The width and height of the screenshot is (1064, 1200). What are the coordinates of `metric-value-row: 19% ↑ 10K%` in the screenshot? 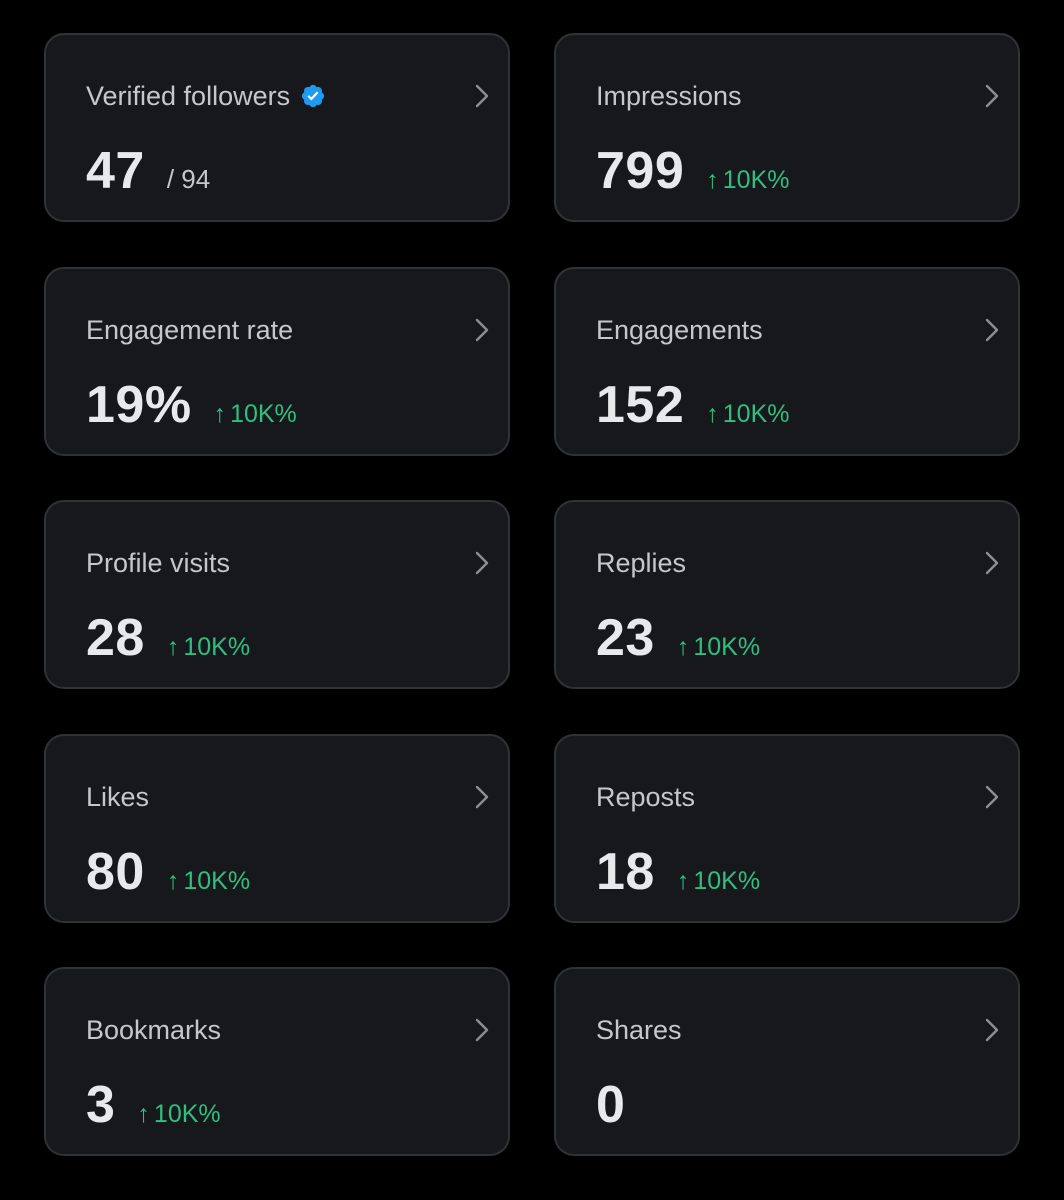 It's located at (191, 405).